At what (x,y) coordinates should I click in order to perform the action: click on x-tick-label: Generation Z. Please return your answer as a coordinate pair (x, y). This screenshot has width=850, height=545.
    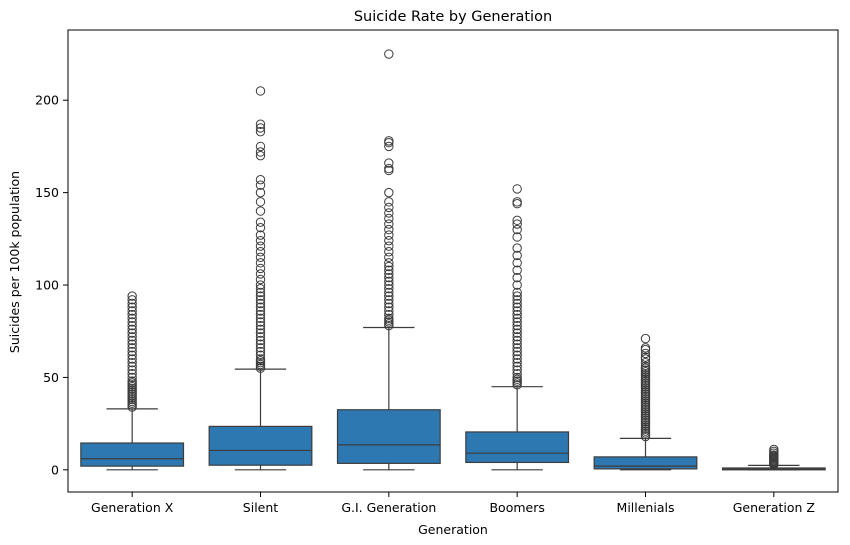
    Looking at the image, I should click on (774, 507).